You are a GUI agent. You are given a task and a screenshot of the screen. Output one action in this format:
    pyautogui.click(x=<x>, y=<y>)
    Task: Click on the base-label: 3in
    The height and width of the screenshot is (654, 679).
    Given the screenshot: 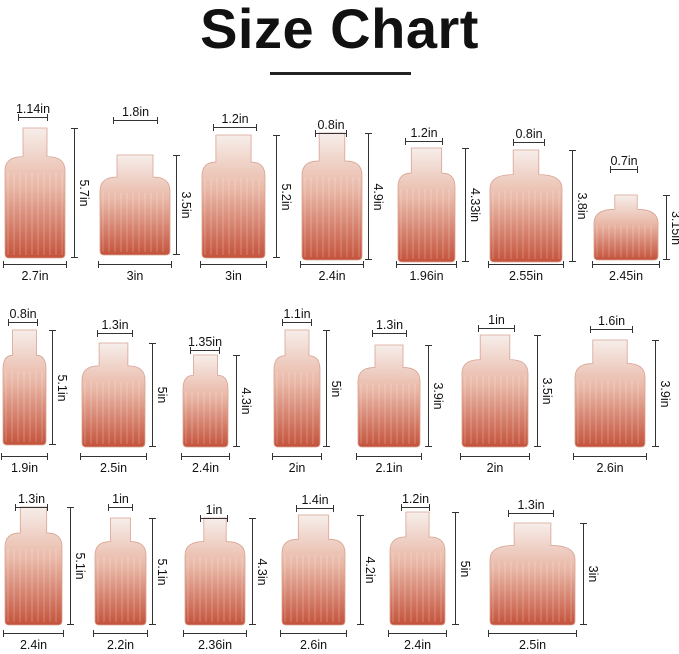 What is the action you would take?
    pyautogui.click(x=233, y=276)
    